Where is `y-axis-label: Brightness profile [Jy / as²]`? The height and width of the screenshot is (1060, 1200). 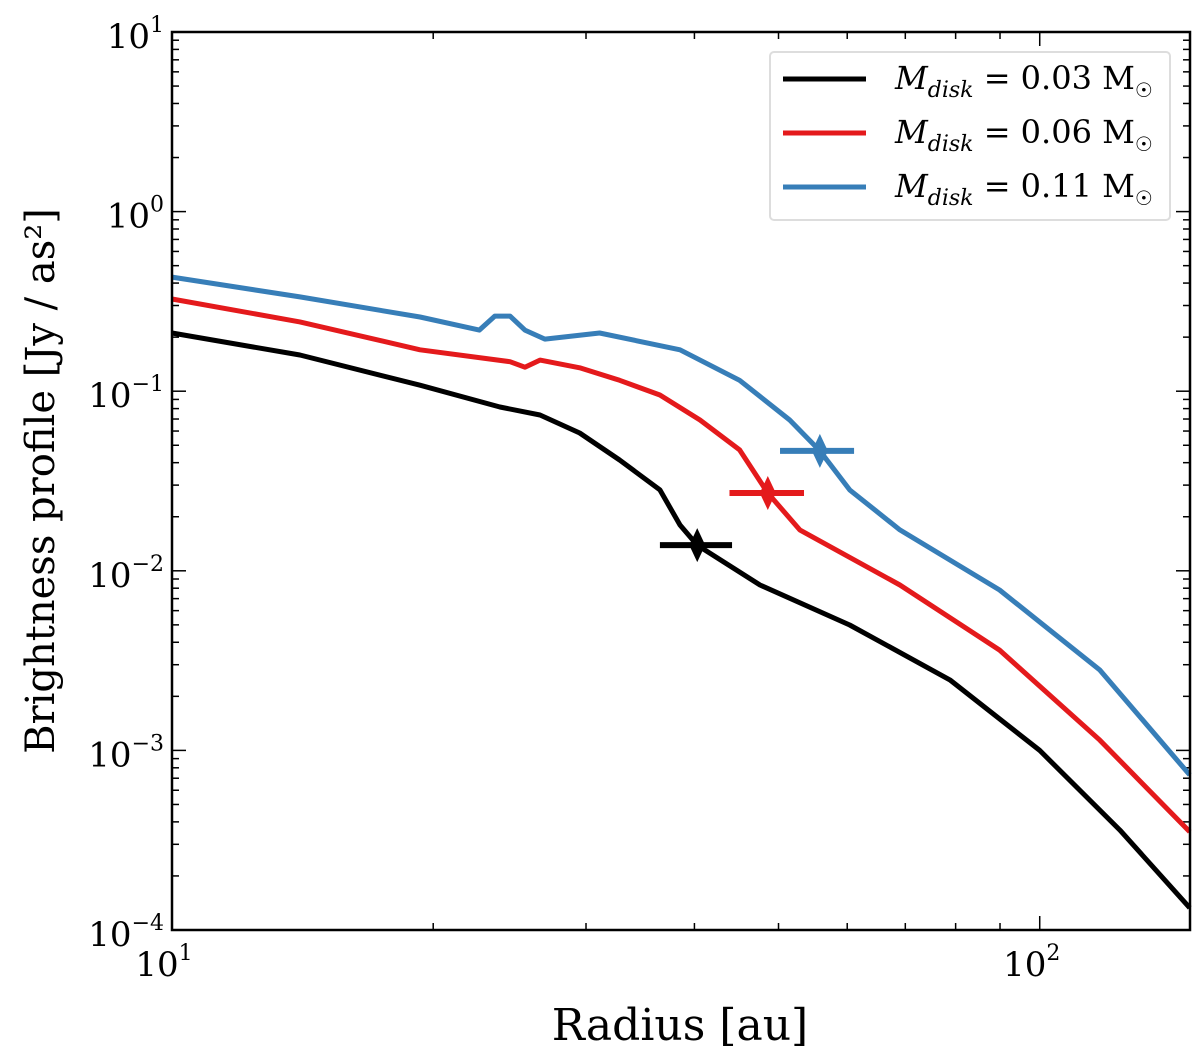
y-axis-label: Brightness profile [Jy / as²] is located at coordinates (41, 481).